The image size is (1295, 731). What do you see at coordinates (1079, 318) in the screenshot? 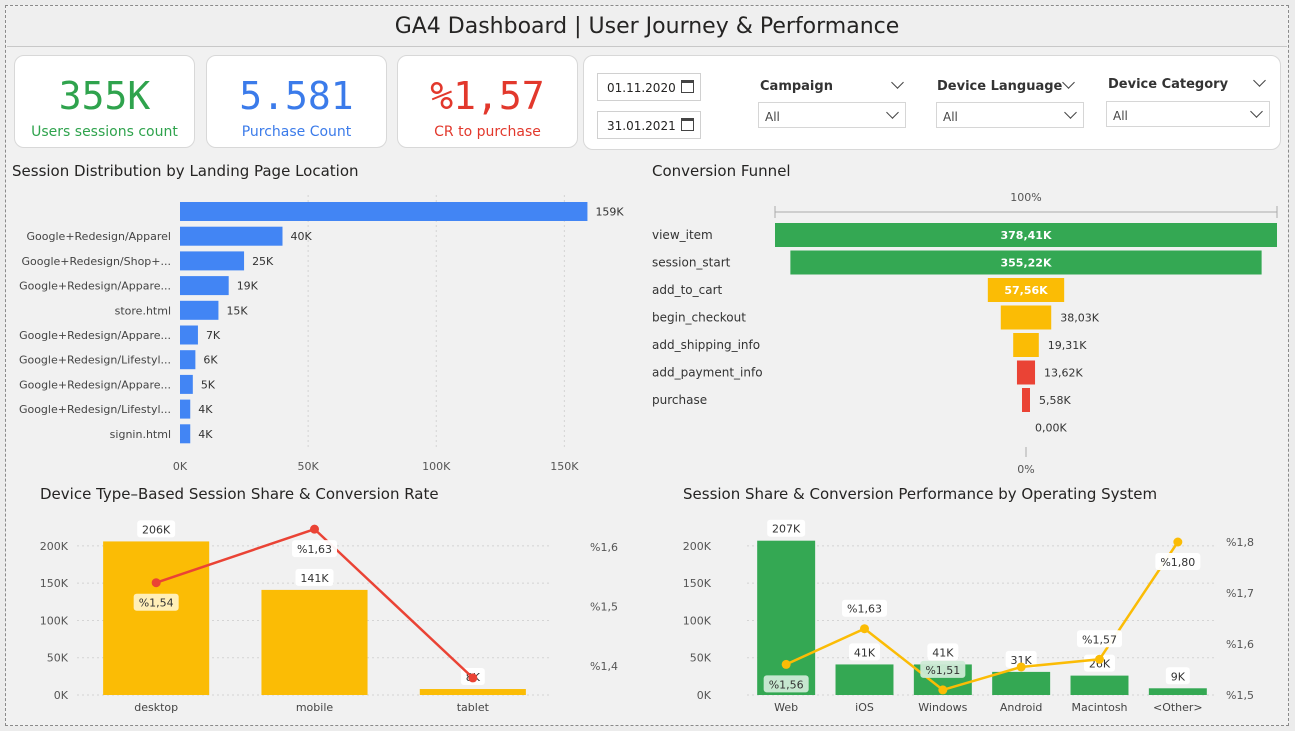
I see `funnel-value-label: 38,03K` at bounding box center [1079, 318].